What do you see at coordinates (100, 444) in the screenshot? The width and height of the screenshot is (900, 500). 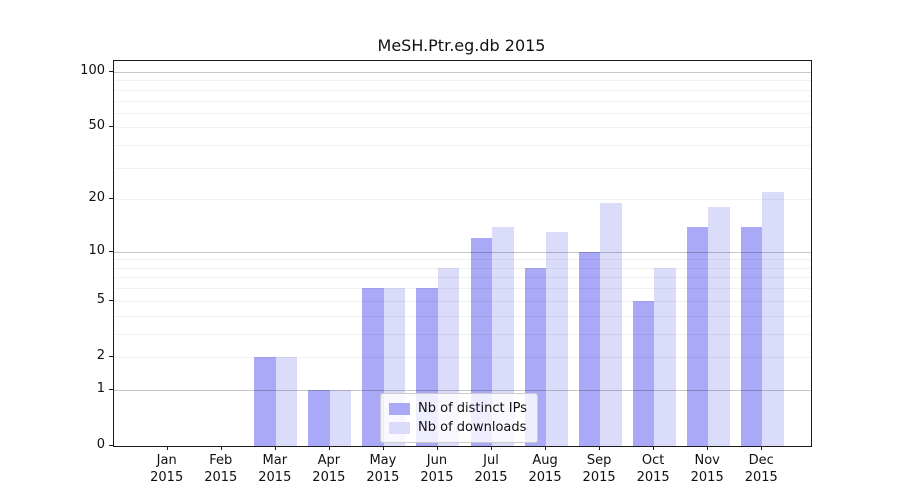 I see `ytick-label-0: 0` at bounding box center [100, 444].